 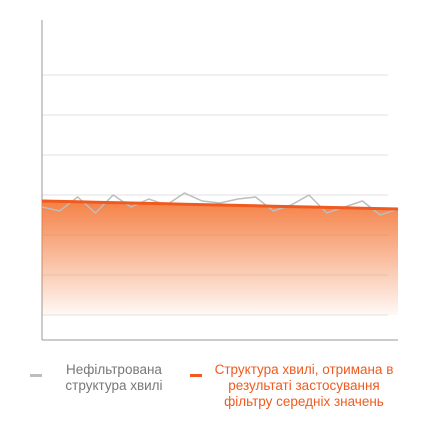 I want to click on legend-item: Нефільтрована структура хвилі, so click(x=105, y=386).